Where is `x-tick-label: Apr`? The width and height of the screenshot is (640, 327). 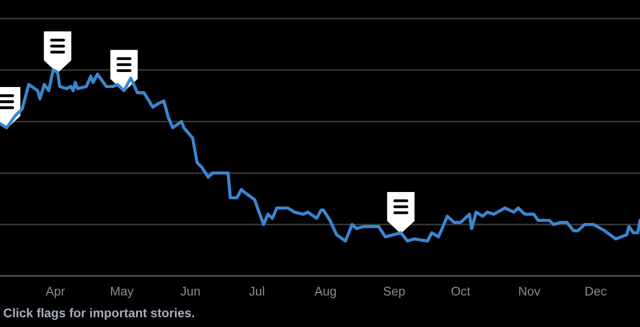
x-tick-label: Apr is located at coordinates (55, 292).